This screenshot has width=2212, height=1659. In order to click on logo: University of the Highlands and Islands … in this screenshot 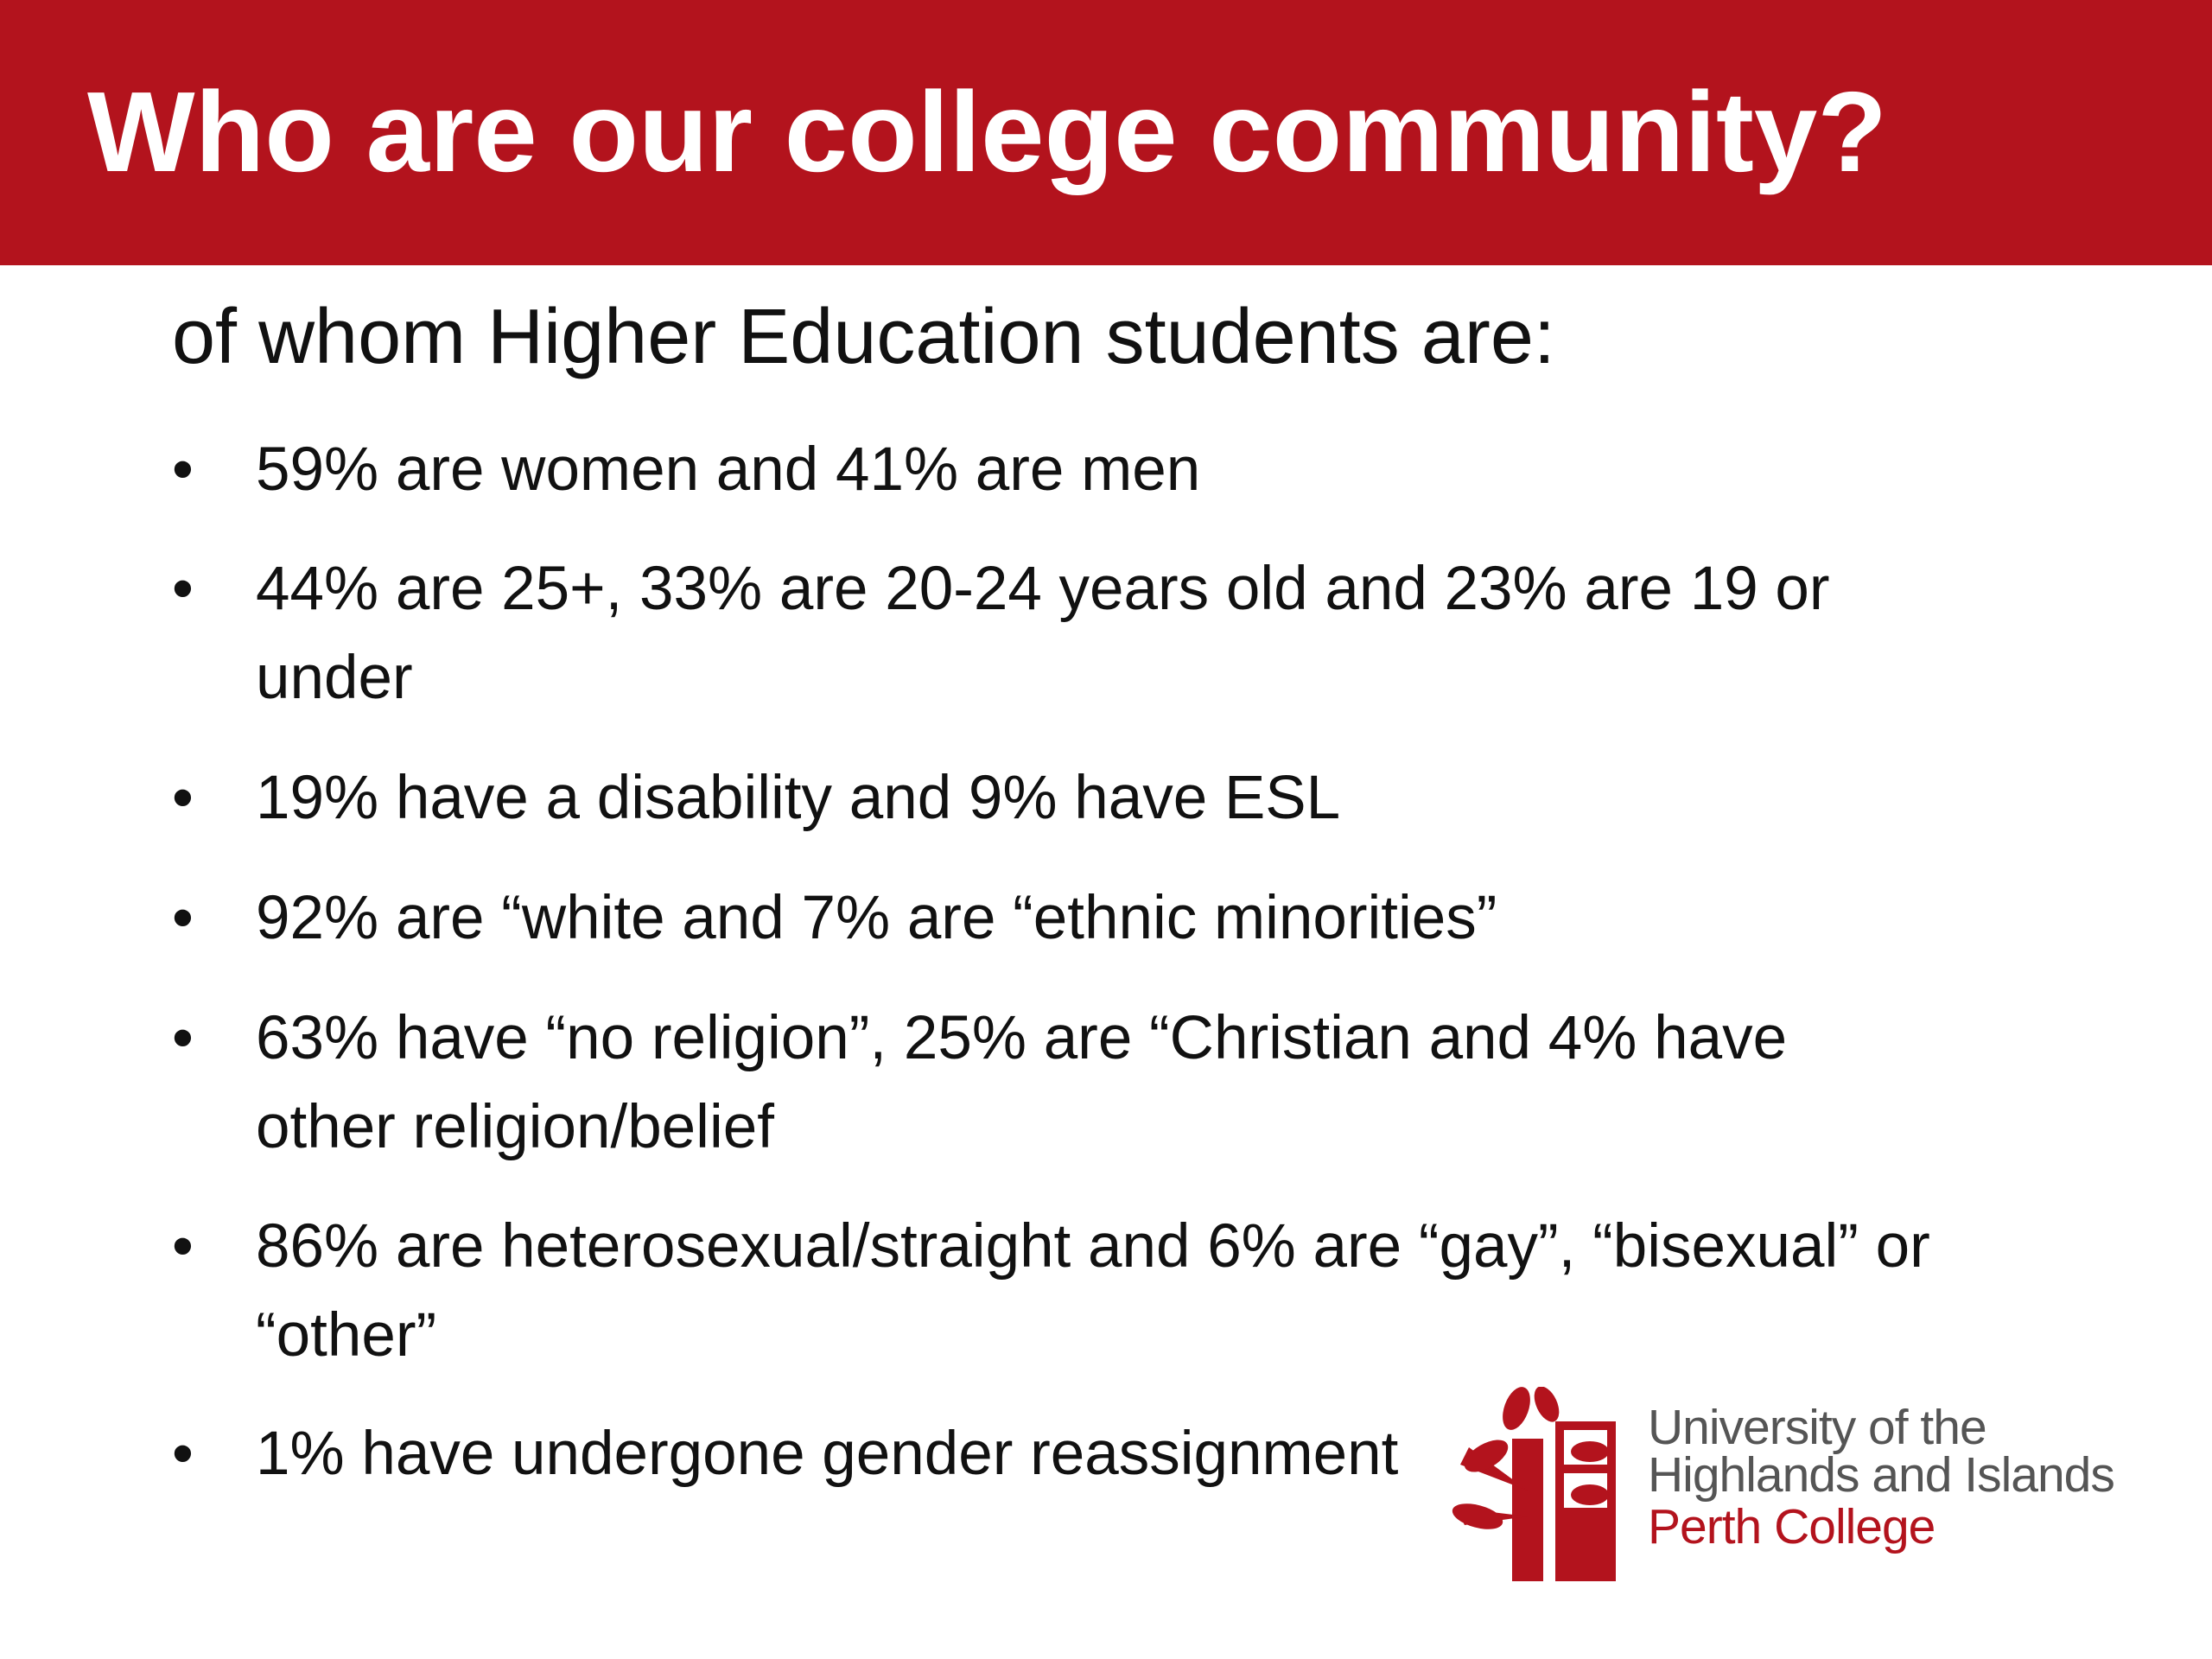, I will do `click(1784, 1484)`.